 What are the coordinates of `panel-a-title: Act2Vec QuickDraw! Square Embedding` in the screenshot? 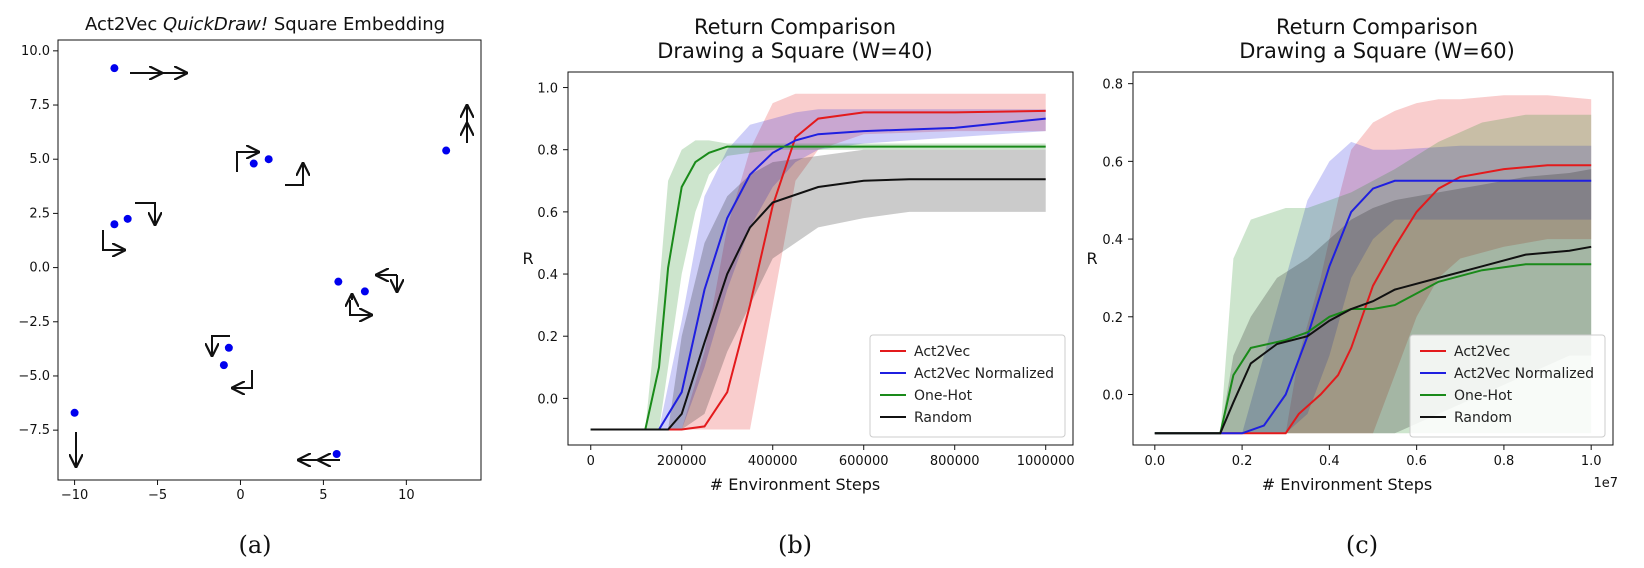 It's located at (265, 24).